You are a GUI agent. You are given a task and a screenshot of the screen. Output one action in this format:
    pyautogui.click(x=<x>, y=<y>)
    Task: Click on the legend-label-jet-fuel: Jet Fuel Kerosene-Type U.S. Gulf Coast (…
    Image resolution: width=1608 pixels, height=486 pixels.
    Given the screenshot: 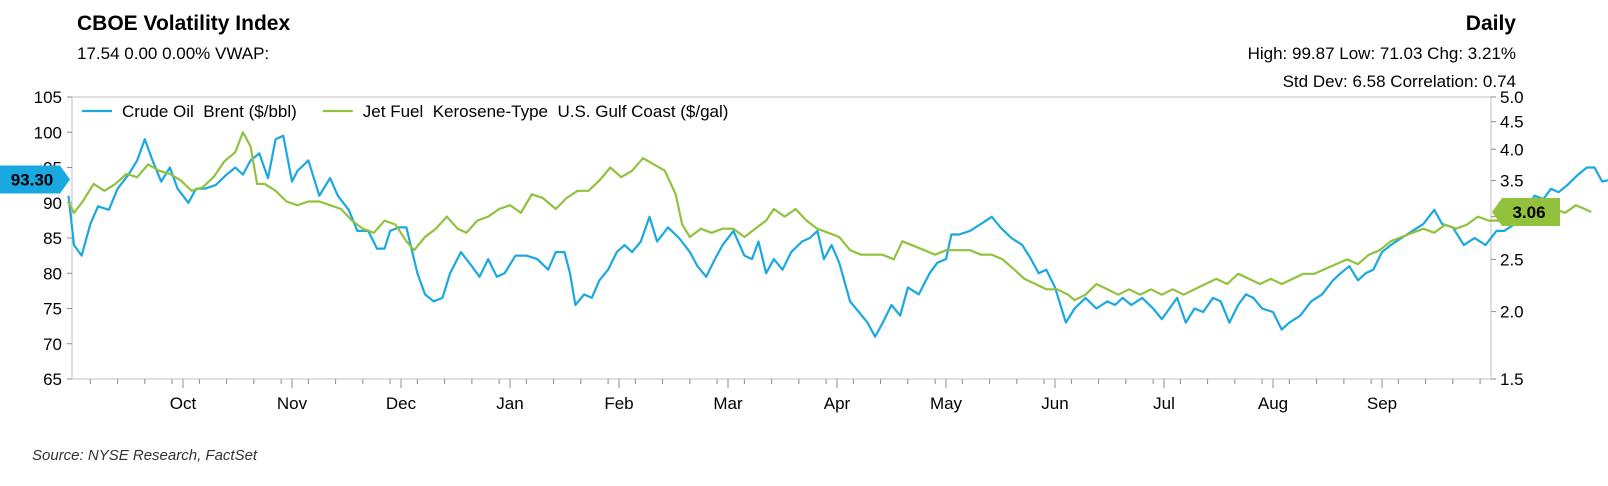 What is the action you would take?
    pyautogui.click(x=546, y=111)
    